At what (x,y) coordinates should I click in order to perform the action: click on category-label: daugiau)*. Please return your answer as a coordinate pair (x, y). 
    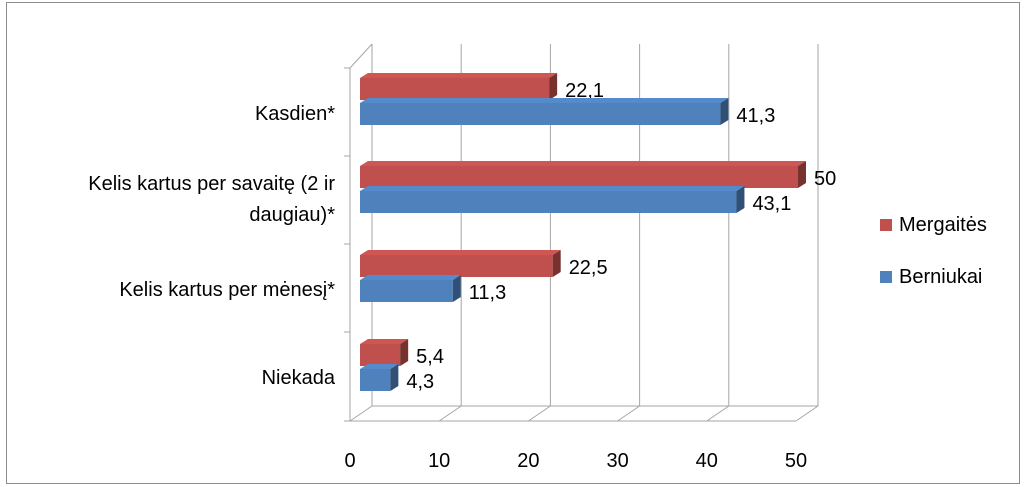
    Looking at the image, I should click on (292, 215).